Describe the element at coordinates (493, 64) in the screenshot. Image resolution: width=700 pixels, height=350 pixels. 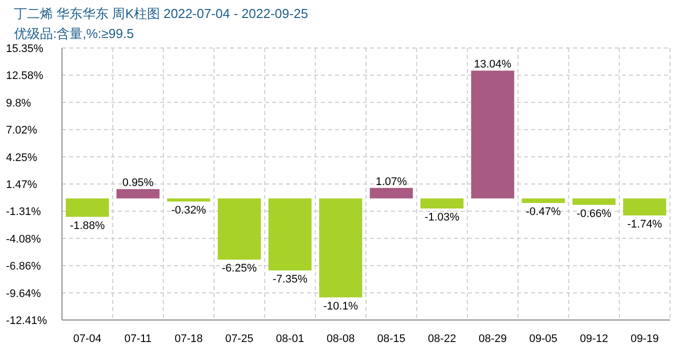
I see `data-label: 13.04%` at that location.